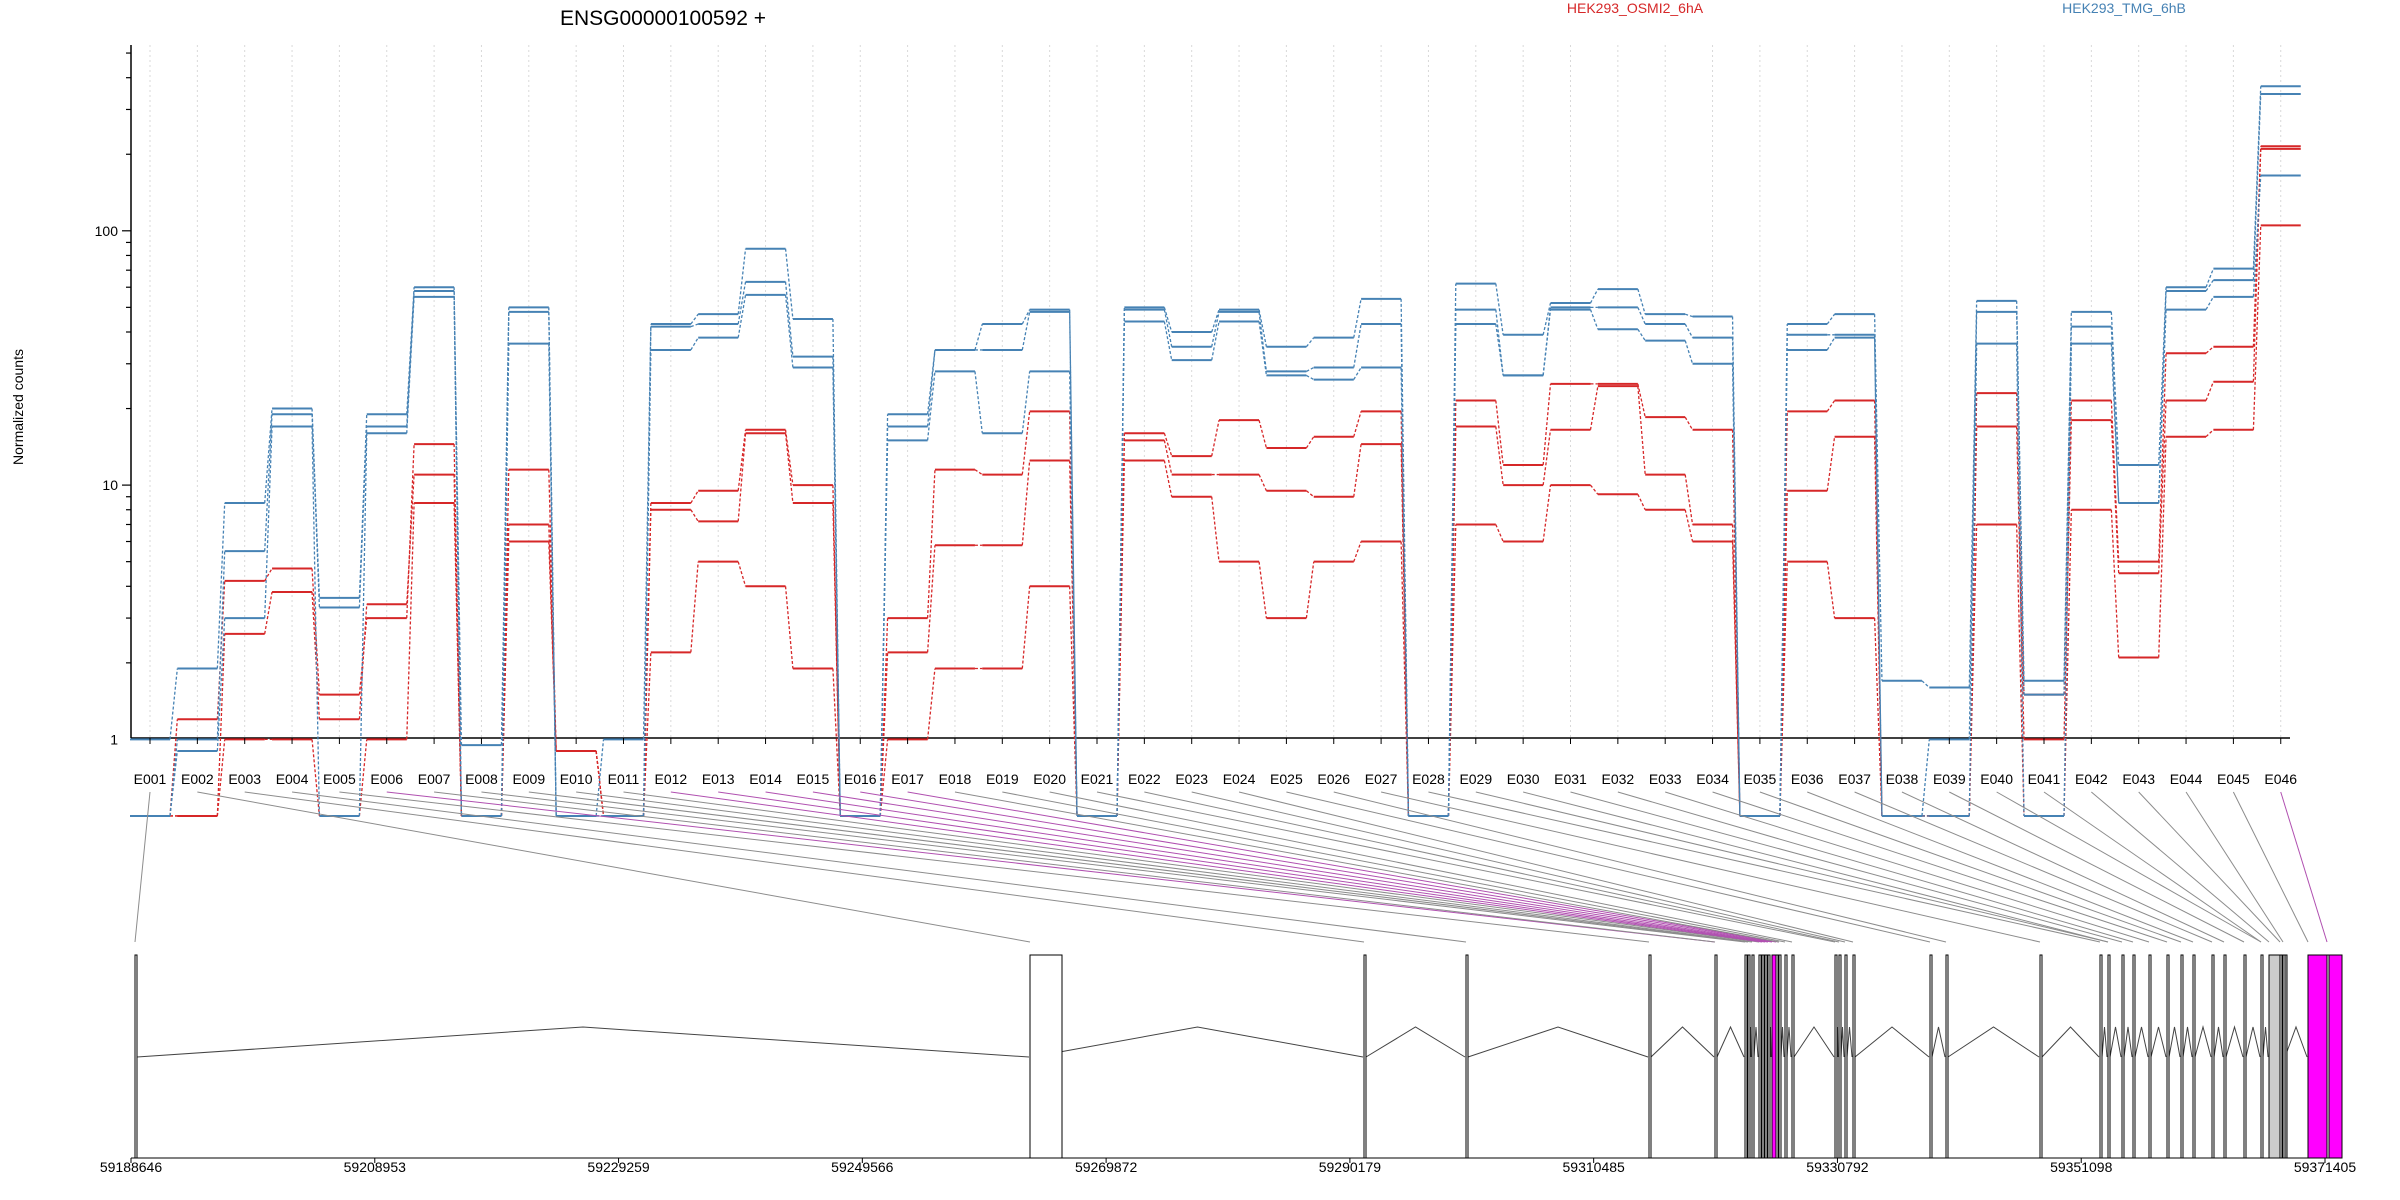 The image size is (2400, 1200). What do you see at coordinates (1949, 779) in the screenshot?
I see `x-tick-label: E039` at bounding box center [1949, 779].